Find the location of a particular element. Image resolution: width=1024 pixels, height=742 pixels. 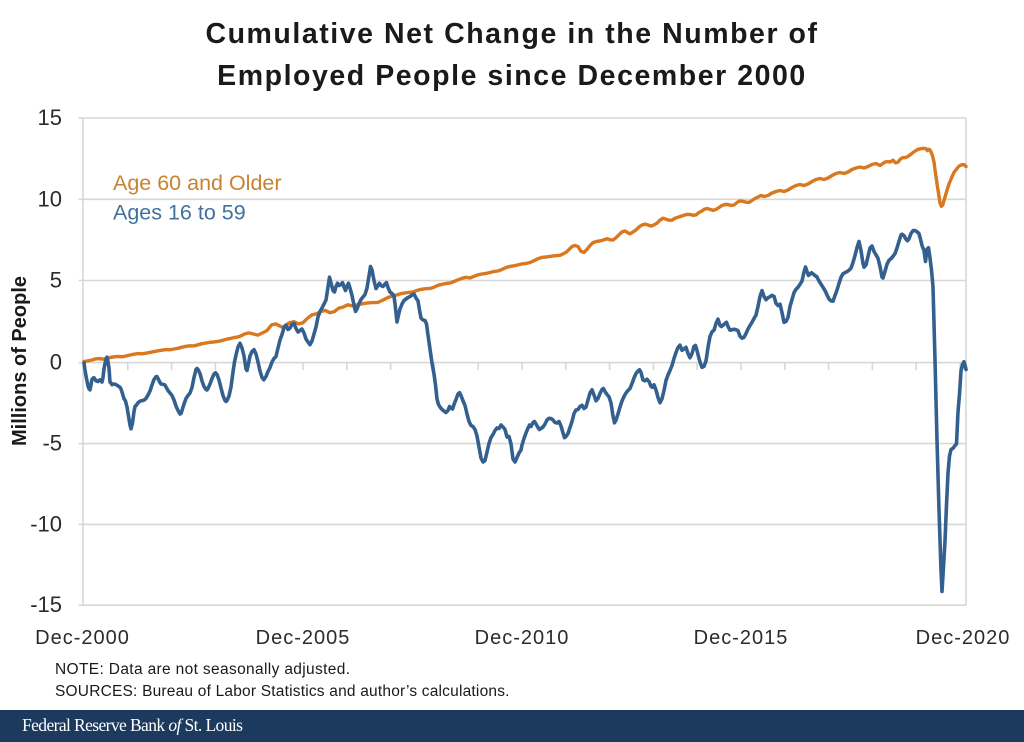

svg-text: -5 is located at coordinates (52, 443).